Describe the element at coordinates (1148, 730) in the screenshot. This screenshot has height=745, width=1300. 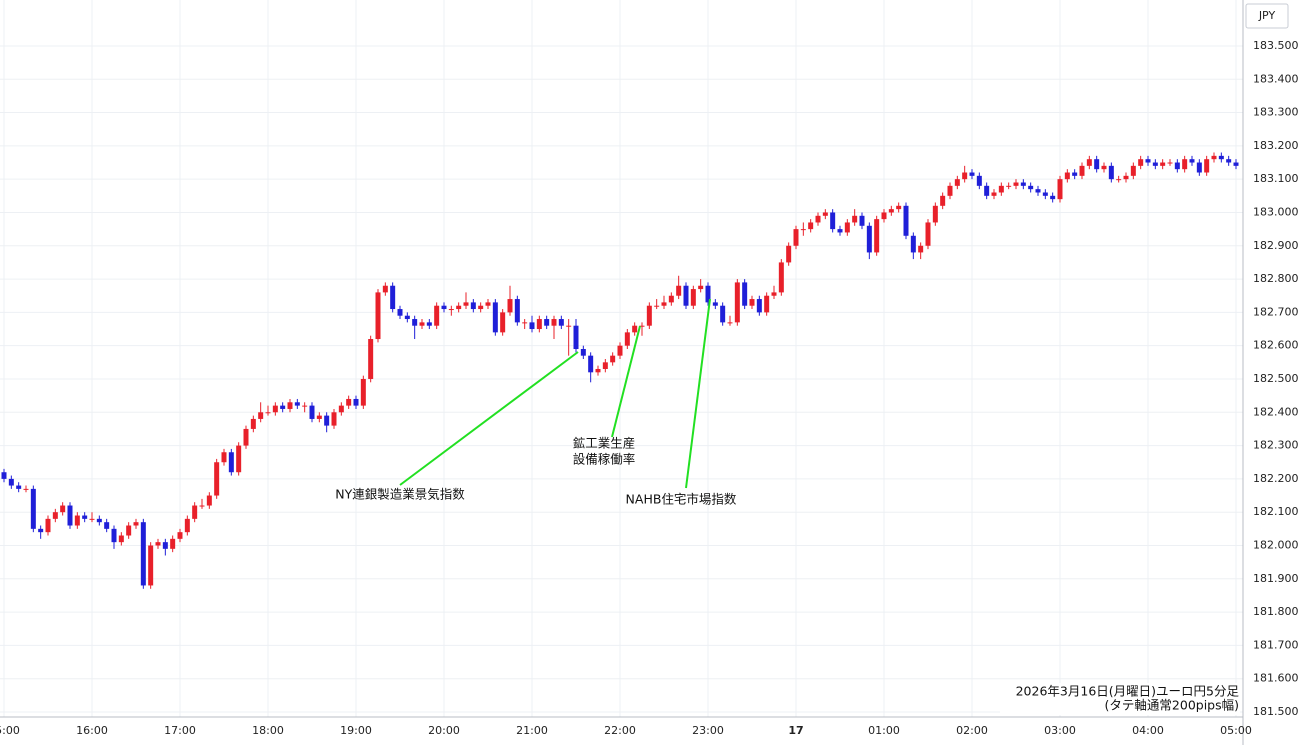
I see `x-tick-label: 04:00` at that location.